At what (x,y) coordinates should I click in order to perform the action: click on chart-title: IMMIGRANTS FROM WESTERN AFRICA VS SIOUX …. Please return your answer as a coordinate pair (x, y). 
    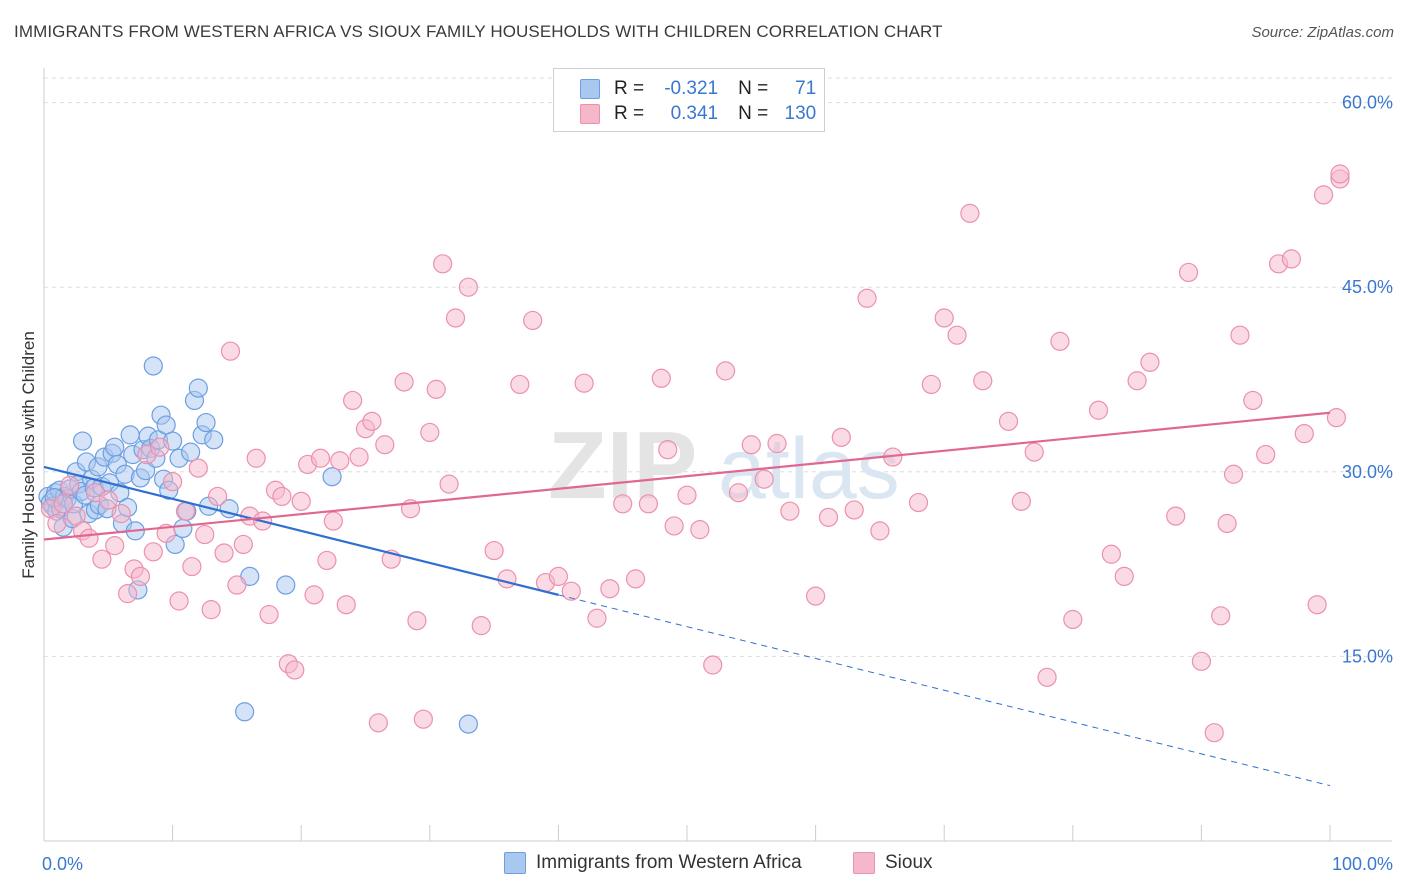
    Looking at the image, I should click on (478, 31).